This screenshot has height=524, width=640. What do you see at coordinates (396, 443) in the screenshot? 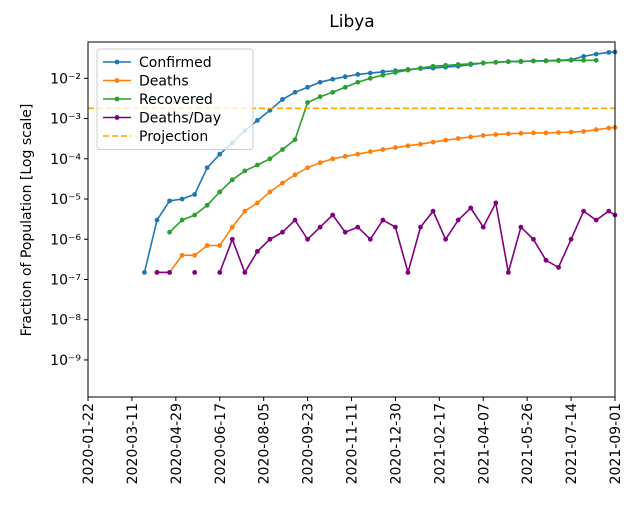
I see `x-tick-label: 2020-12-30` at bounding box center [396, 443].